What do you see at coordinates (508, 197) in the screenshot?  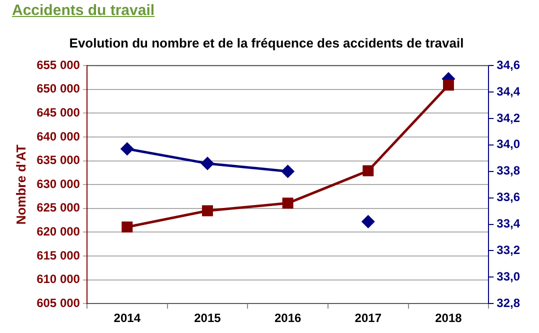 I see `y2-tick-label: 33,6` at bounding box center [508, 197].